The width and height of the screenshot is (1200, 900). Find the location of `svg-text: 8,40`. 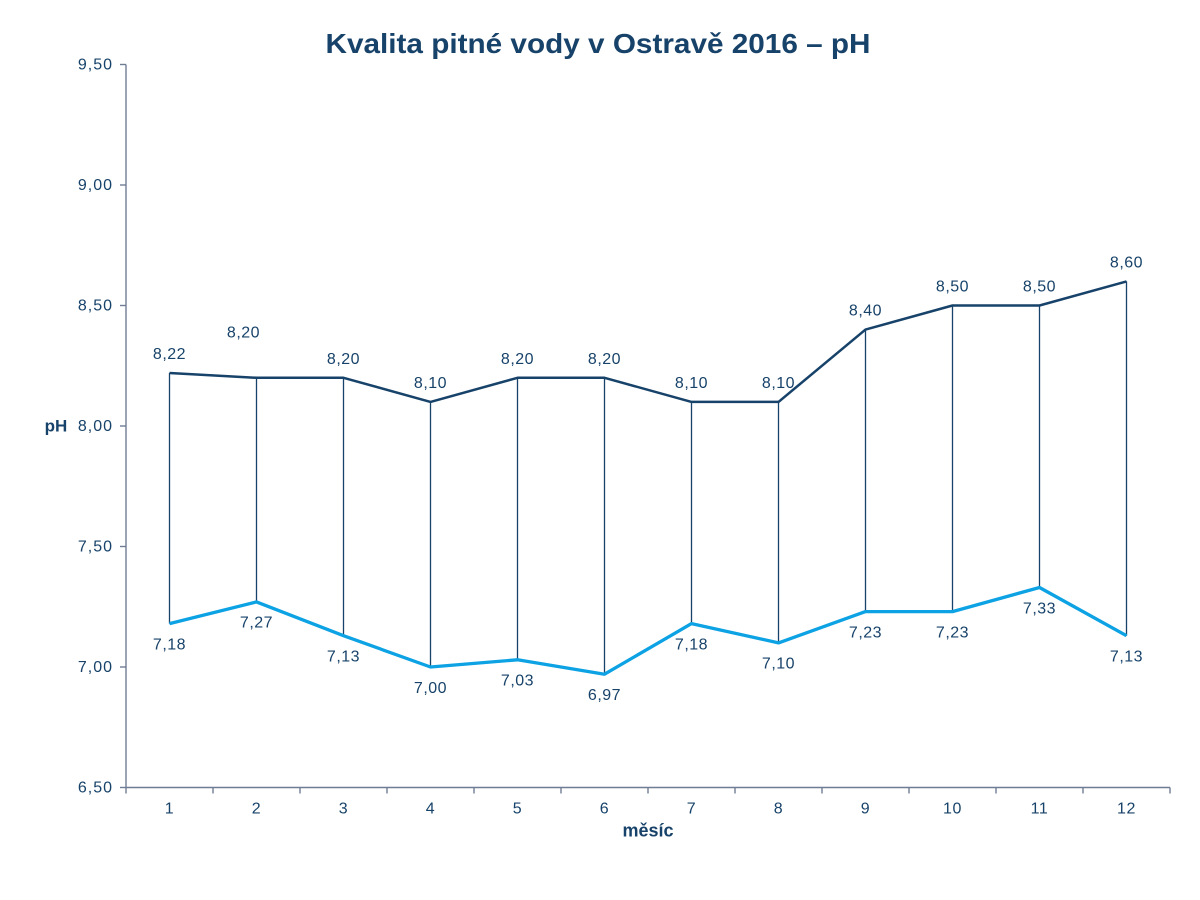

svg-text: 8,40 is located at coordinates (865, 311).